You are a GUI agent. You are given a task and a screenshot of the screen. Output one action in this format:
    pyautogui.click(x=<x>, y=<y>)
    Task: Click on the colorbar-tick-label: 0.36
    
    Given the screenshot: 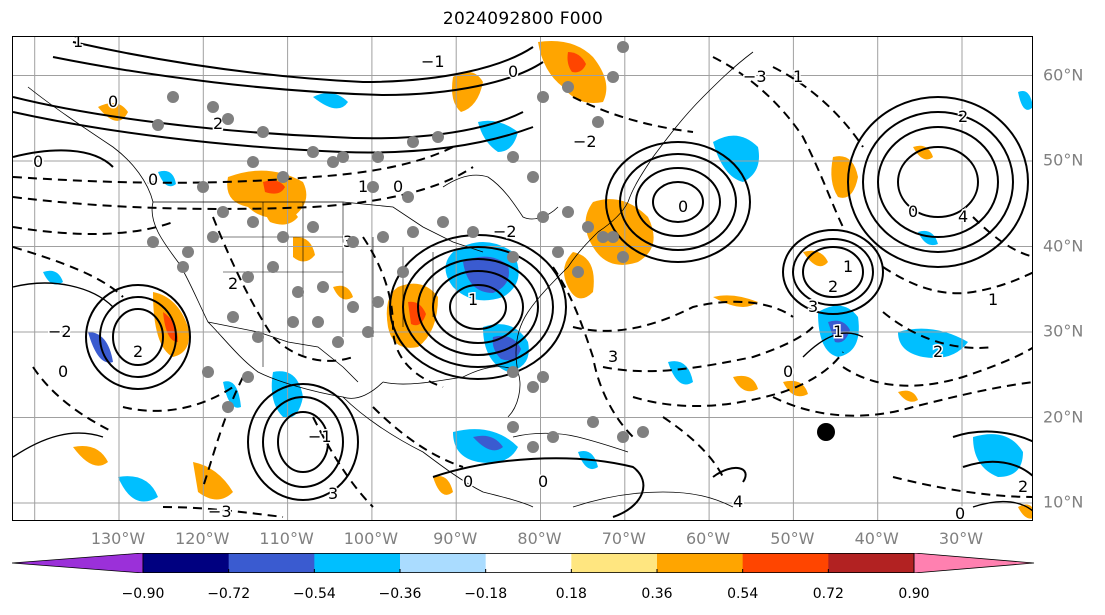 What is the action you would take?
    pyautogui.click(x=657, y=594)
    